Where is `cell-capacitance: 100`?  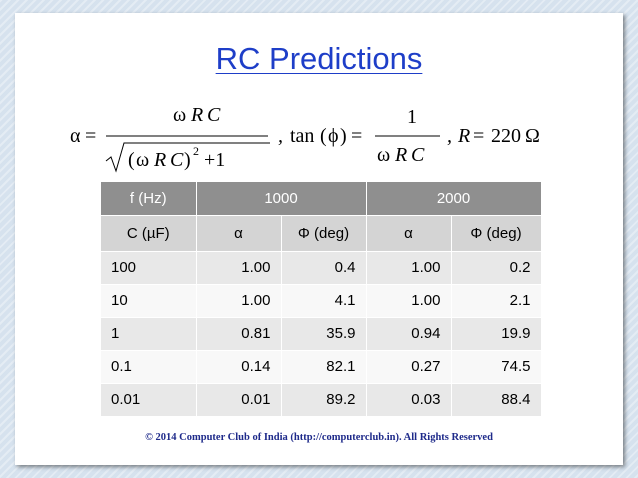
cell-capacitance: 100 is located at coordinates (149, 268).